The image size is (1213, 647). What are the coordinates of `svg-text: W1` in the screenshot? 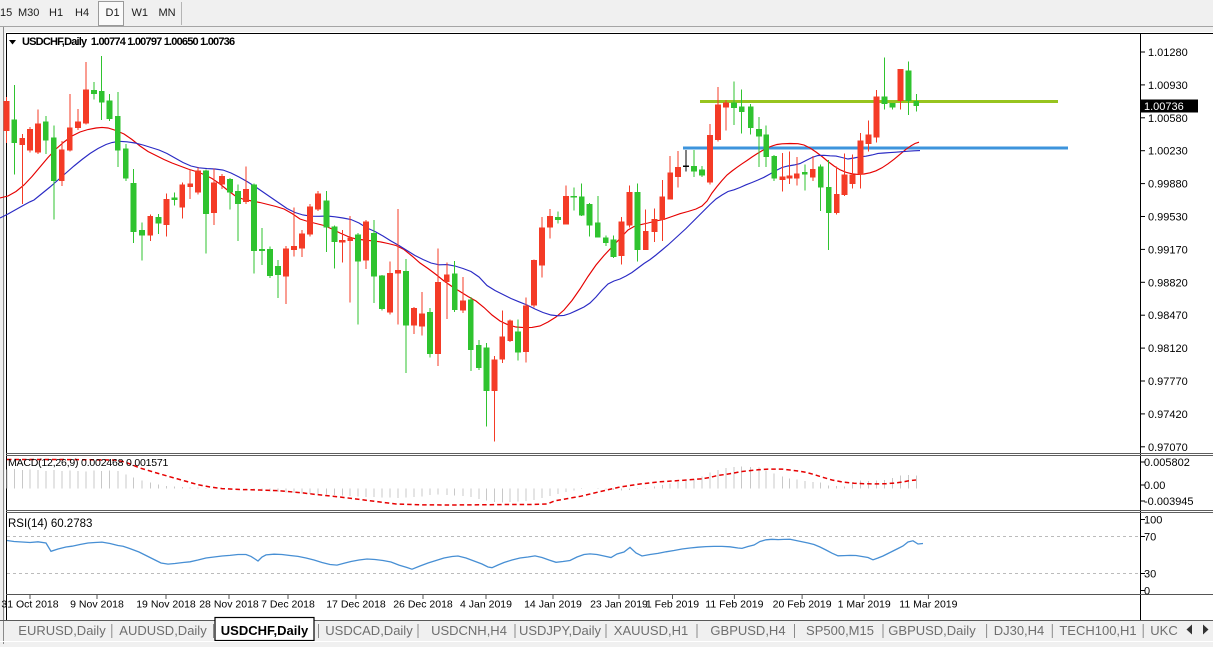 It's located at (140, 13).